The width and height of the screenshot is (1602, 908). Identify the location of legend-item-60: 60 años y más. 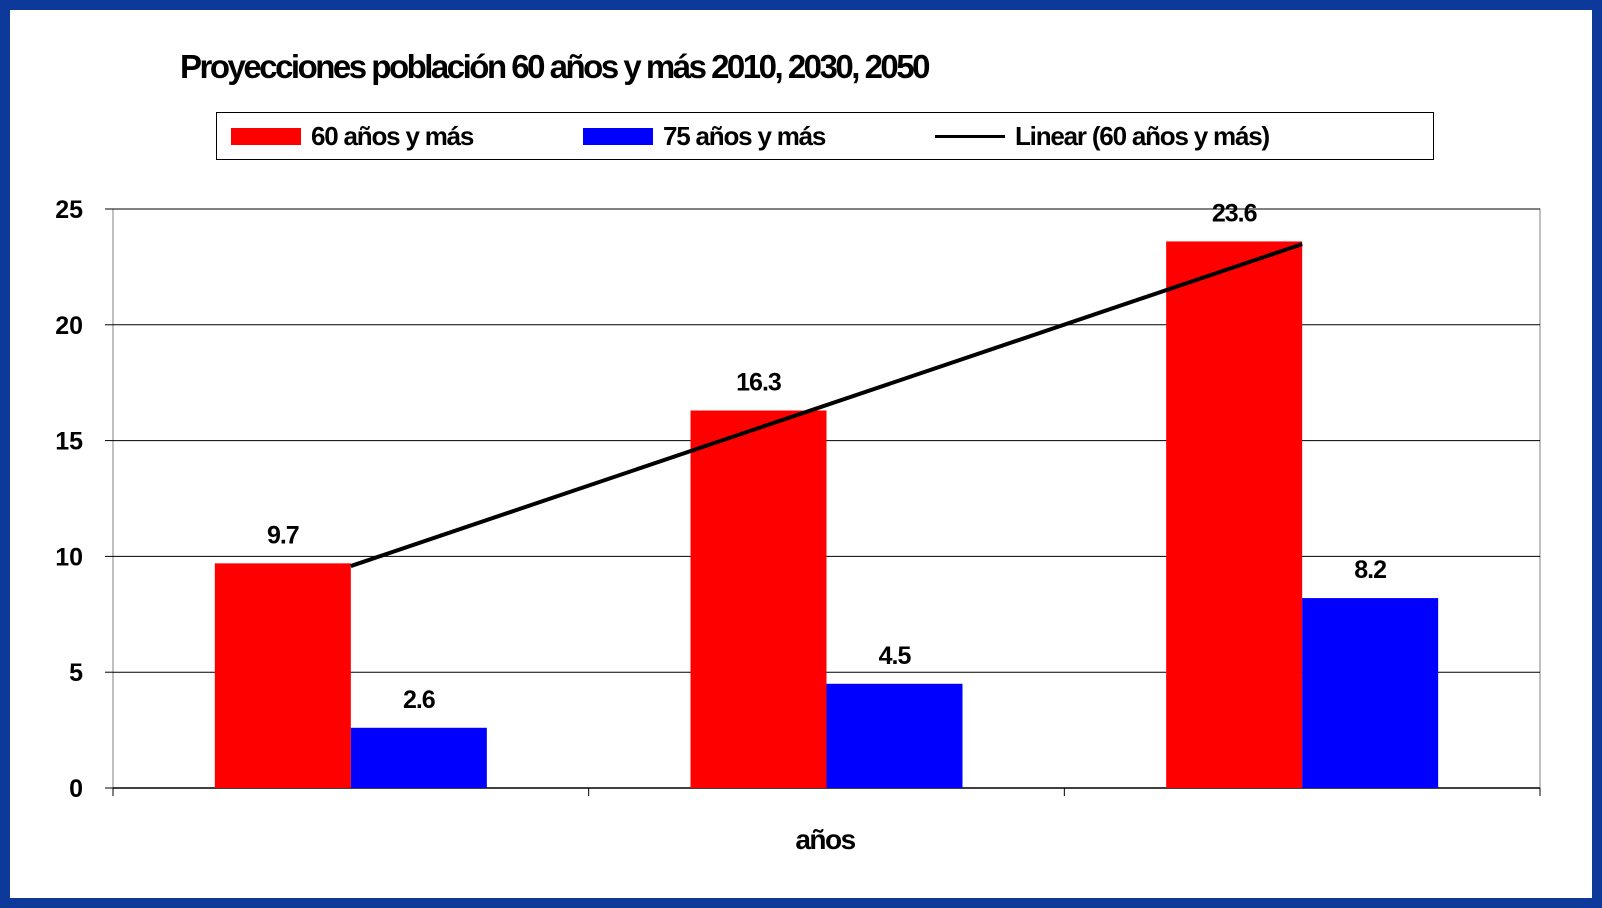
(352, 136).